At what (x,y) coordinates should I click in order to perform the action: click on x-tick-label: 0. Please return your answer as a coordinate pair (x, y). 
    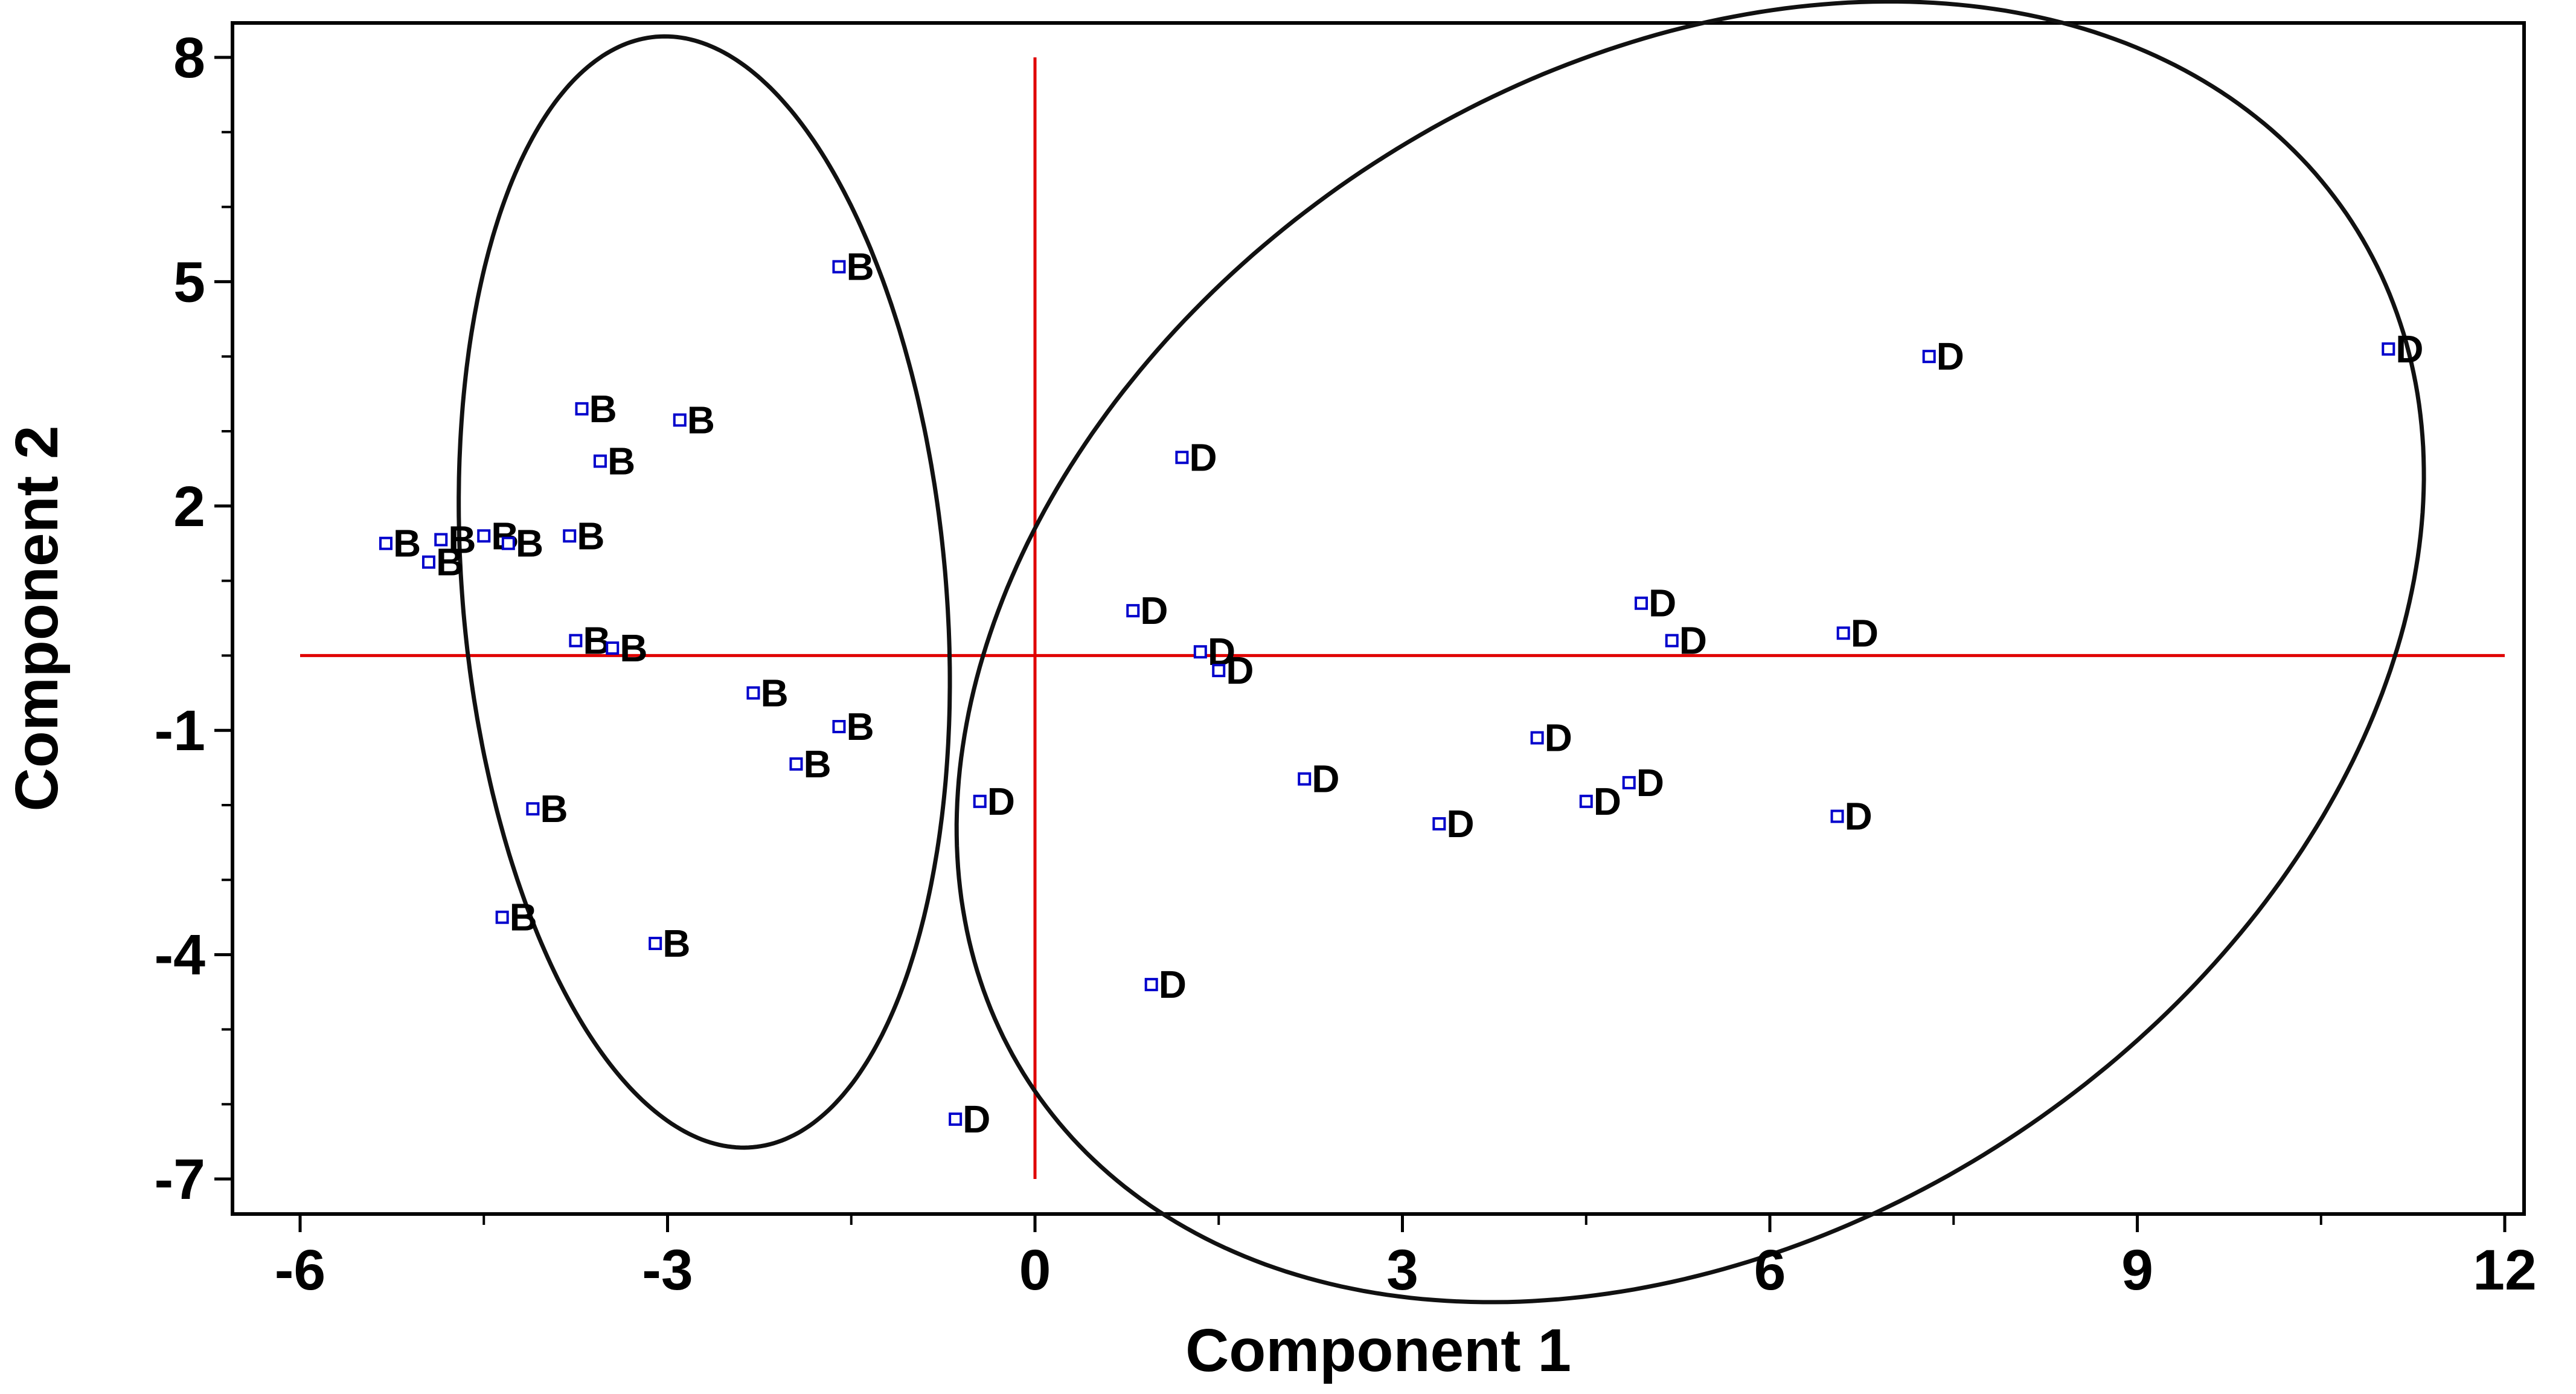
    Looking at the image, I should click on (1035, 1270).